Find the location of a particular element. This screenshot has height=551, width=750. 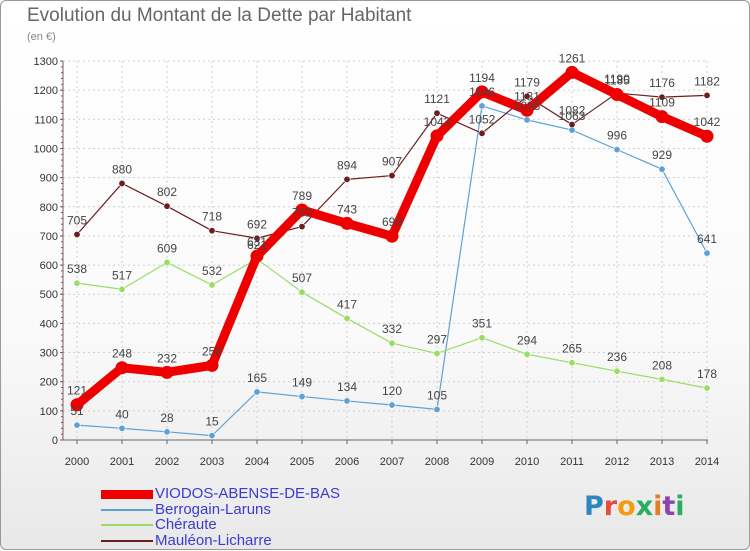

logo-letter: t is located at coordinates (669, 506).